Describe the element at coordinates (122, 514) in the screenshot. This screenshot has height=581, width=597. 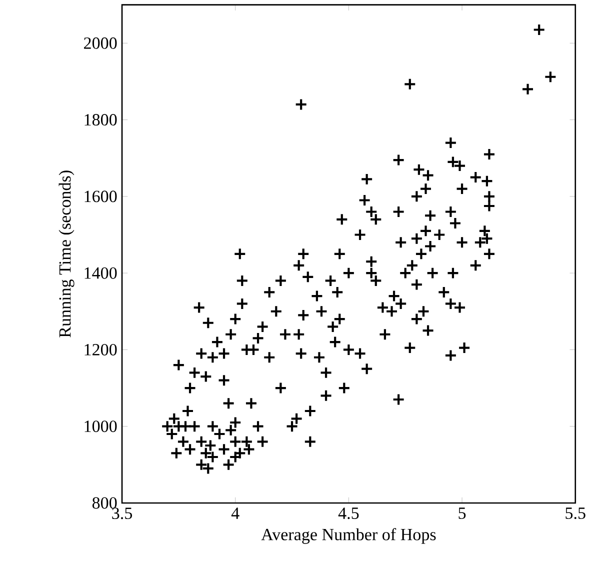
I see `x-tick-label: 3.5` at that location.